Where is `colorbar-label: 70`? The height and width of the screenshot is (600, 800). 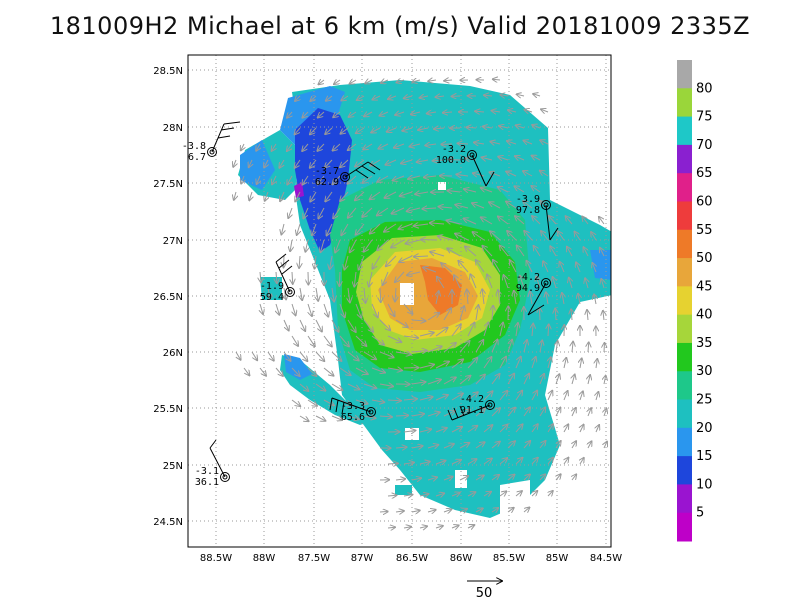
colorbar-label: 70 is located at coordinates (704, 145).